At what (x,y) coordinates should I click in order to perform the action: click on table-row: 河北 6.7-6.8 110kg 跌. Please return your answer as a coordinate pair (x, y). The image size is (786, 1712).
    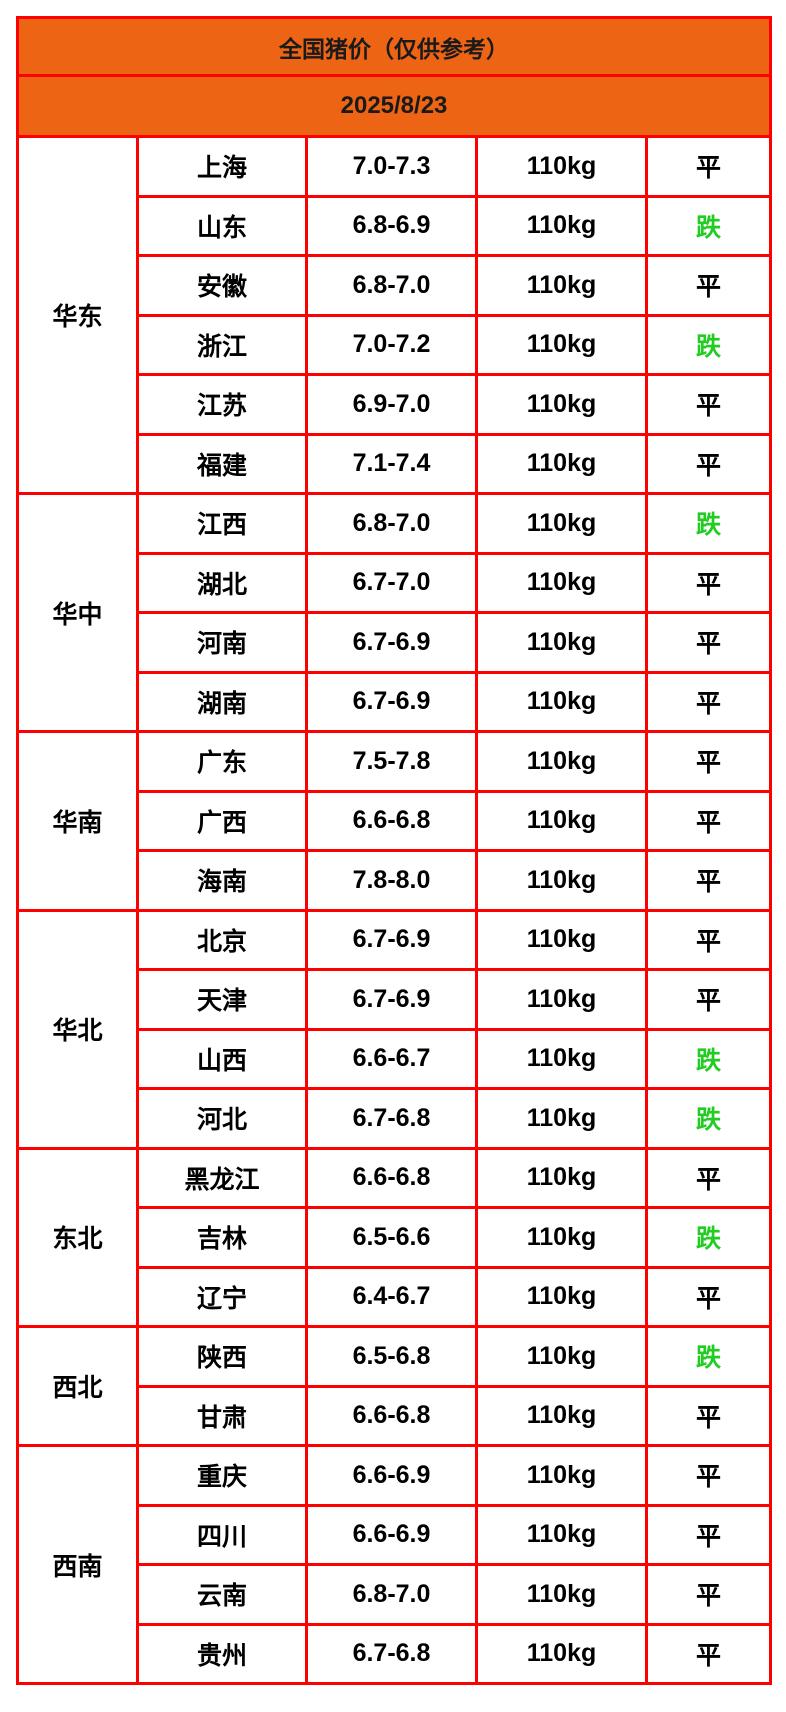
    Looking at the image, I should click on (395, 1118).